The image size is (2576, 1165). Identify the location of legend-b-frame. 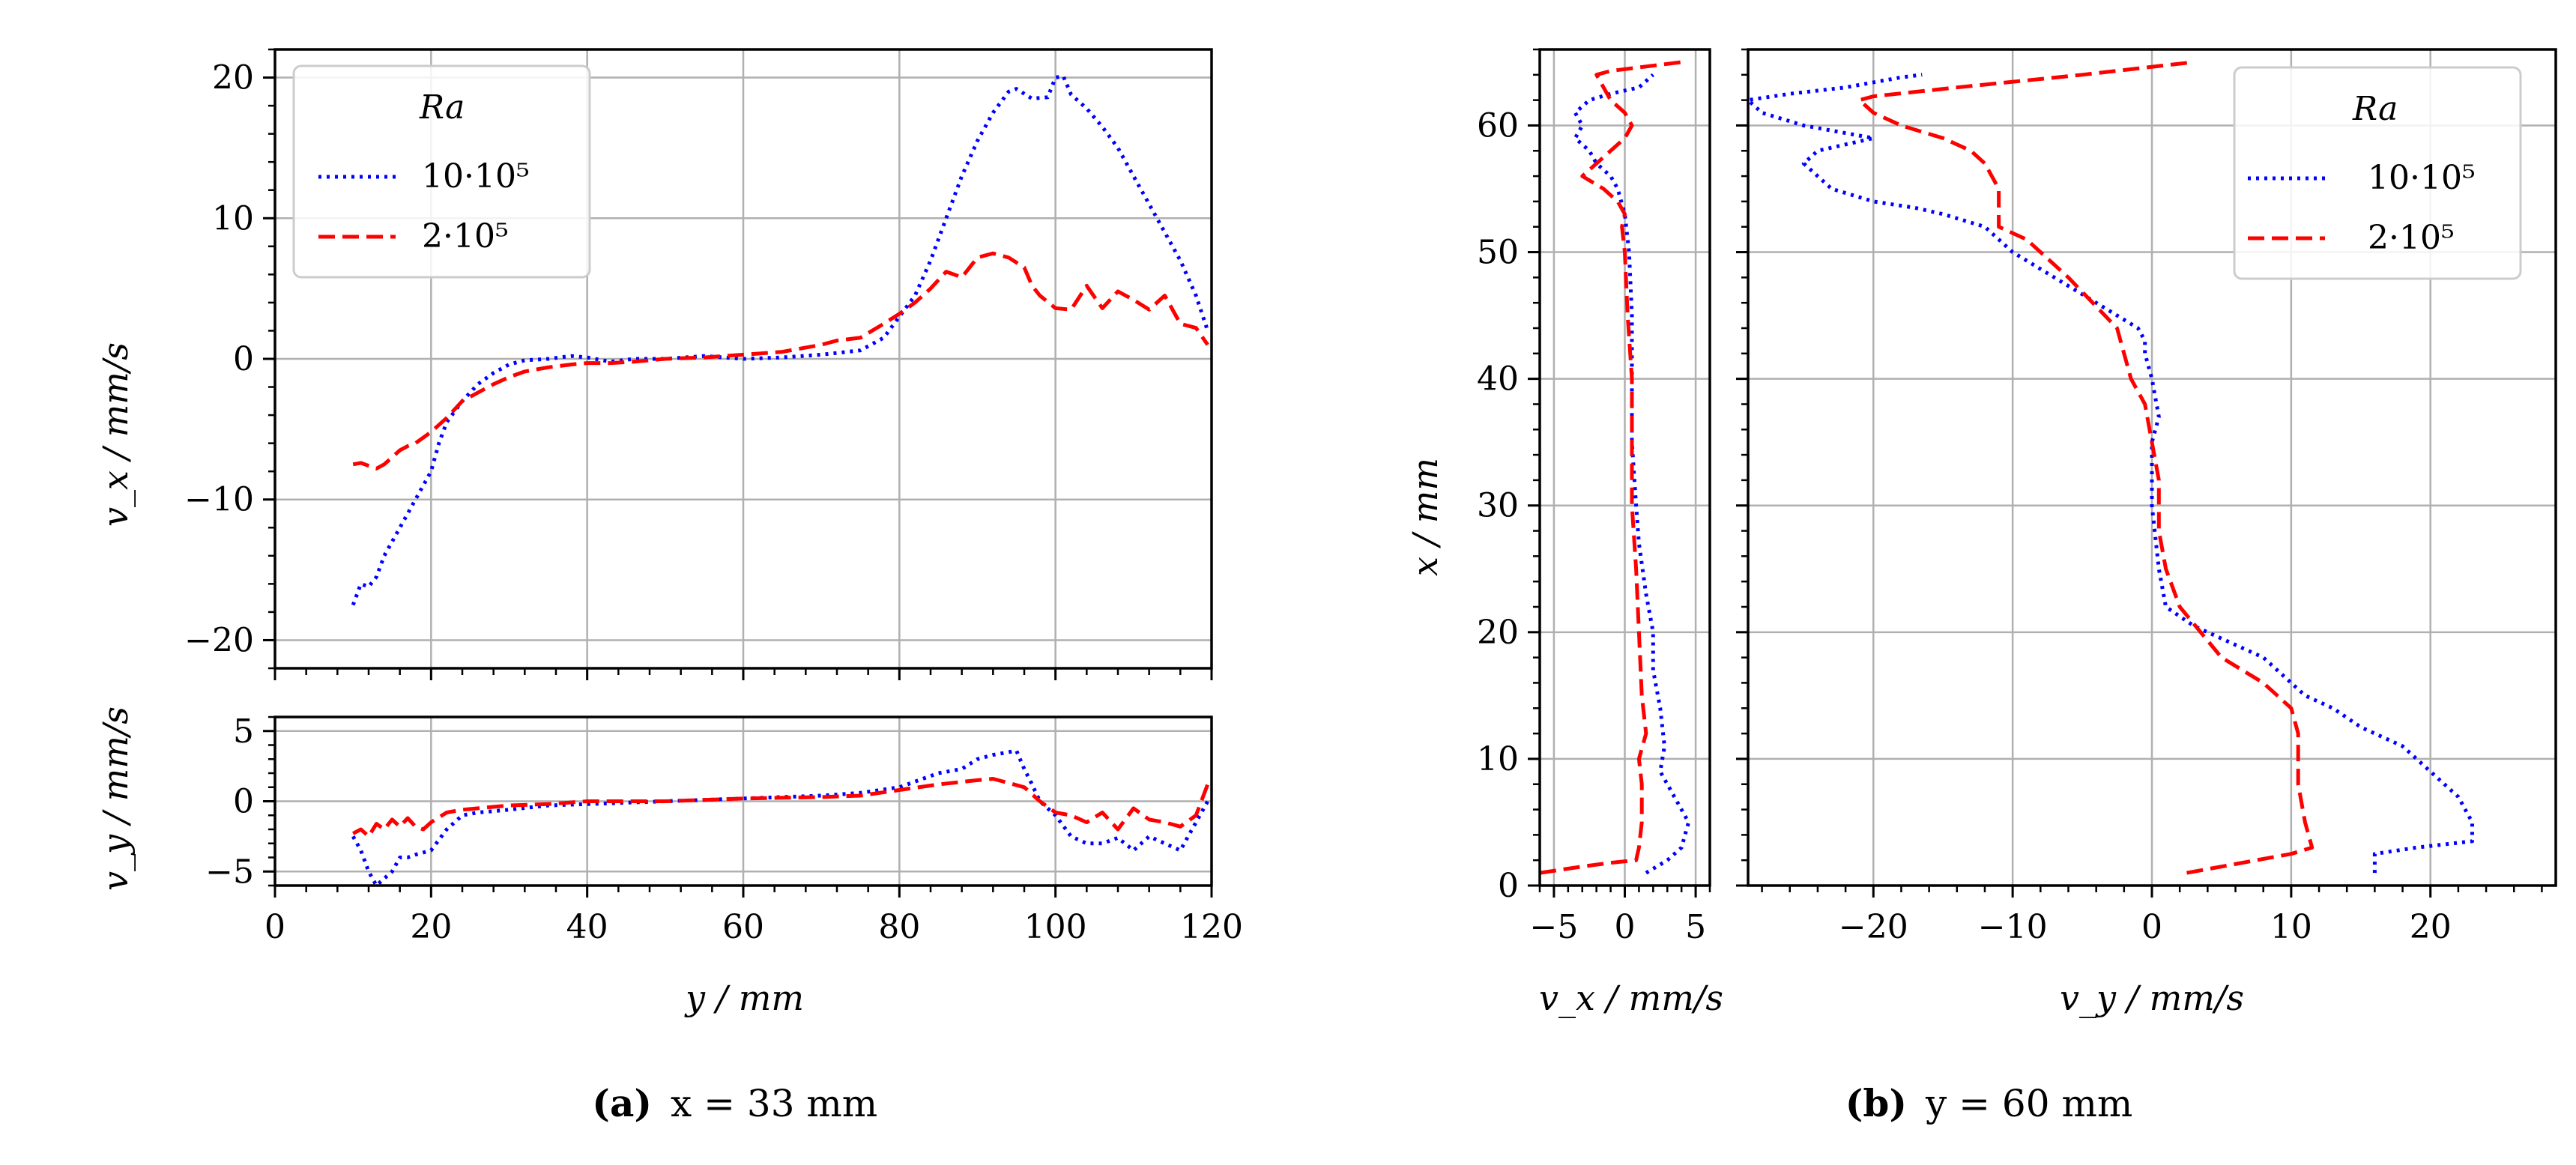
(2377, 173).